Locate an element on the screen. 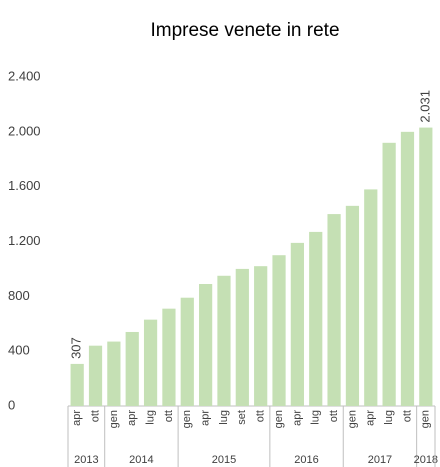  chart-title: Imprese venete in rete is located at coordinates (244, 30).